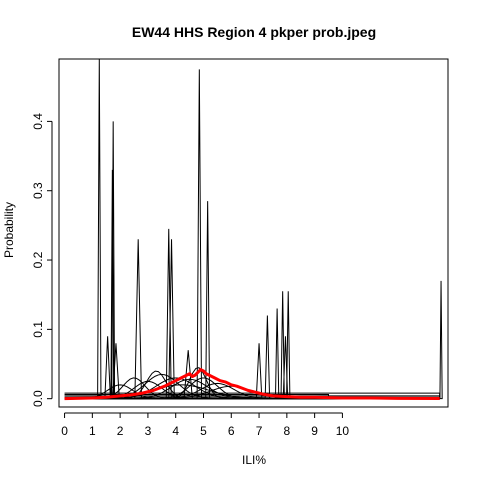  I want to click on y-tick-label: 0.0, so click(38, 398).